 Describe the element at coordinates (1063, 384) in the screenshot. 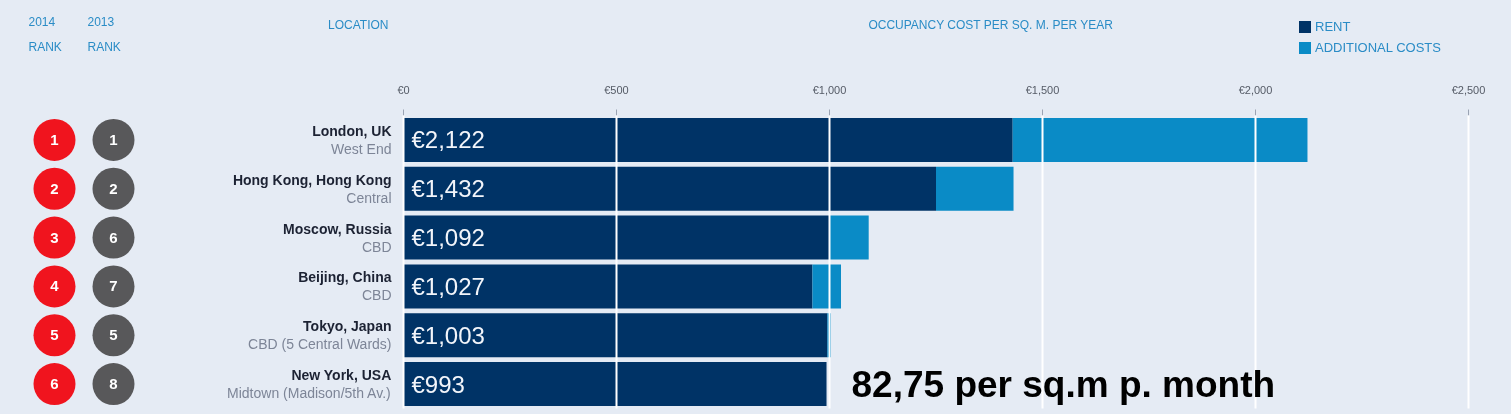

I see `annotation: 82,75 per sq.m p. month` at that location.